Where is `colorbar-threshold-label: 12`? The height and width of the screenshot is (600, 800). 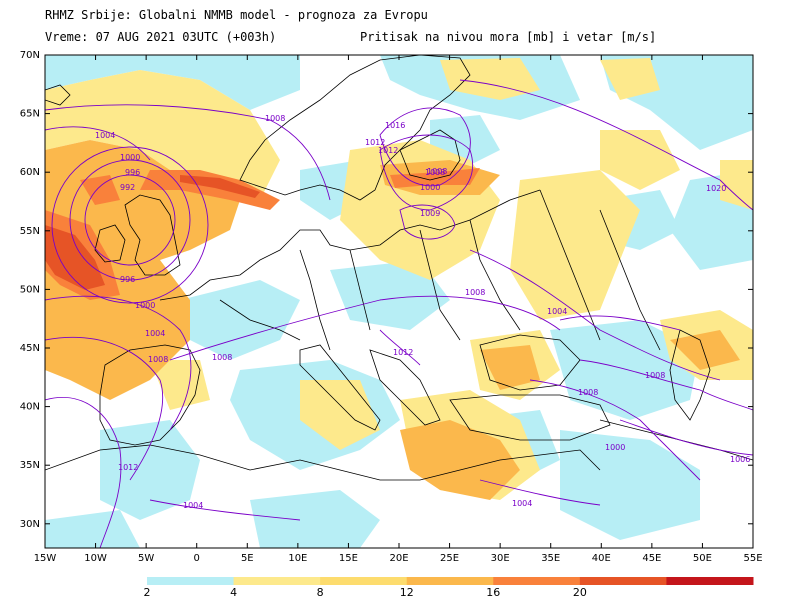 colorbar-threshold-label: 12 is located at coordinates (406, 592).